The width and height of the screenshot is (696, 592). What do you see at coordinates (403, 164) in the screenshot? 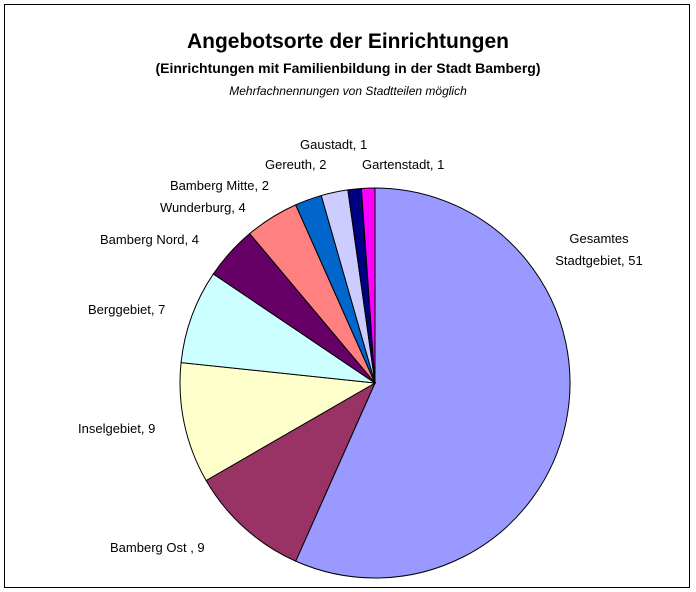
I see `slice-label: Gartenstadt, 1` at bounding box center [403, 164].